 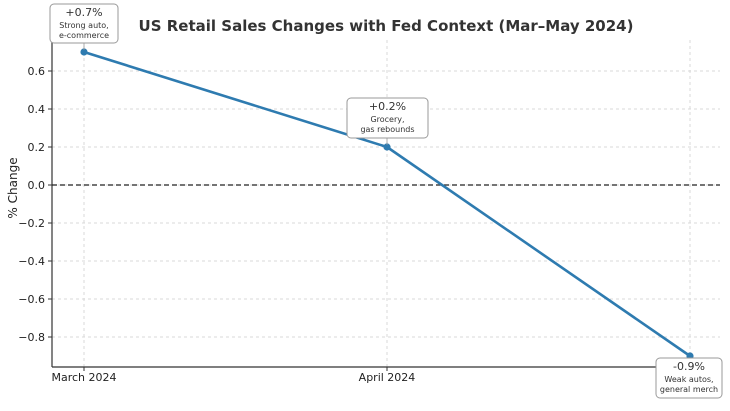 What do you see at coordinates (31, 337) in the screenshot?
I see `y-tick-label: −0.8` at bounding box center [31, 337].